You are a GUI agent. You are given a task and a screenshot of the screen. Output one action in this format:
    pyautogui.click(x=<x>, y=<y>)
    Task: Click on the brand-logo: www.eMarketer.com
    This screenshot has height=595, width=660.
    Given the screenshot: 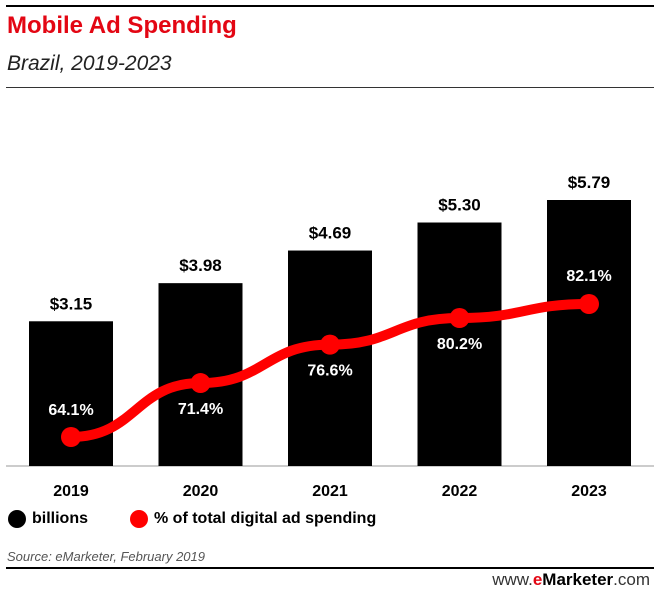 What is the action you would take?
    pyautogui.click(x=571, y=580)
    